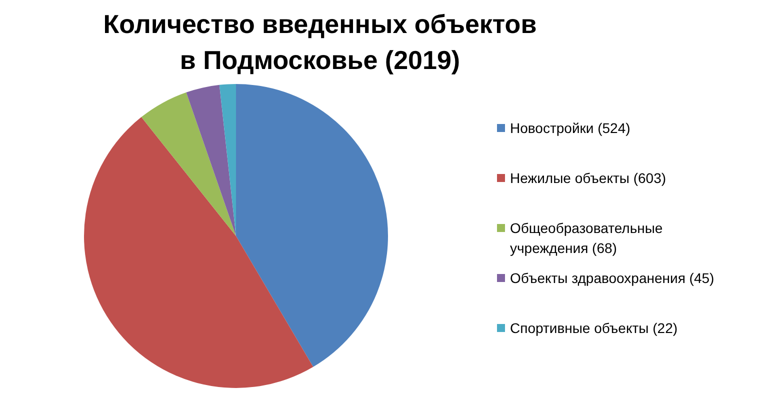 The image size is (763, 393). Describe the element at coordinates (594, 328) in the screenshot. I see `legend-label: Спортивные объекты (22)` at that location.